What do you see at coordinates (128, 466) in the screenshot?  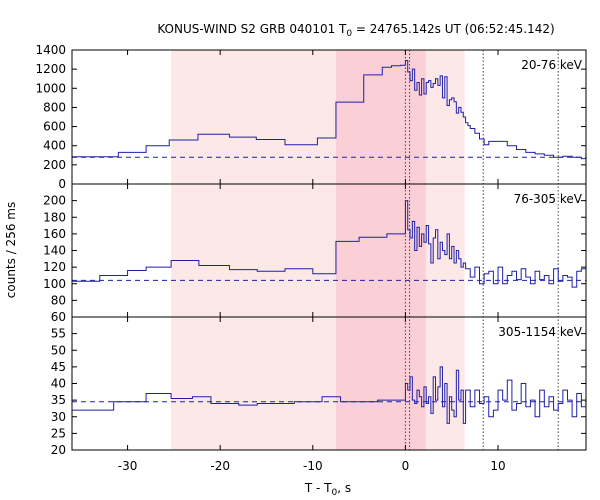 I see `x-tick-label: -30` at bounding box center [128, 466].